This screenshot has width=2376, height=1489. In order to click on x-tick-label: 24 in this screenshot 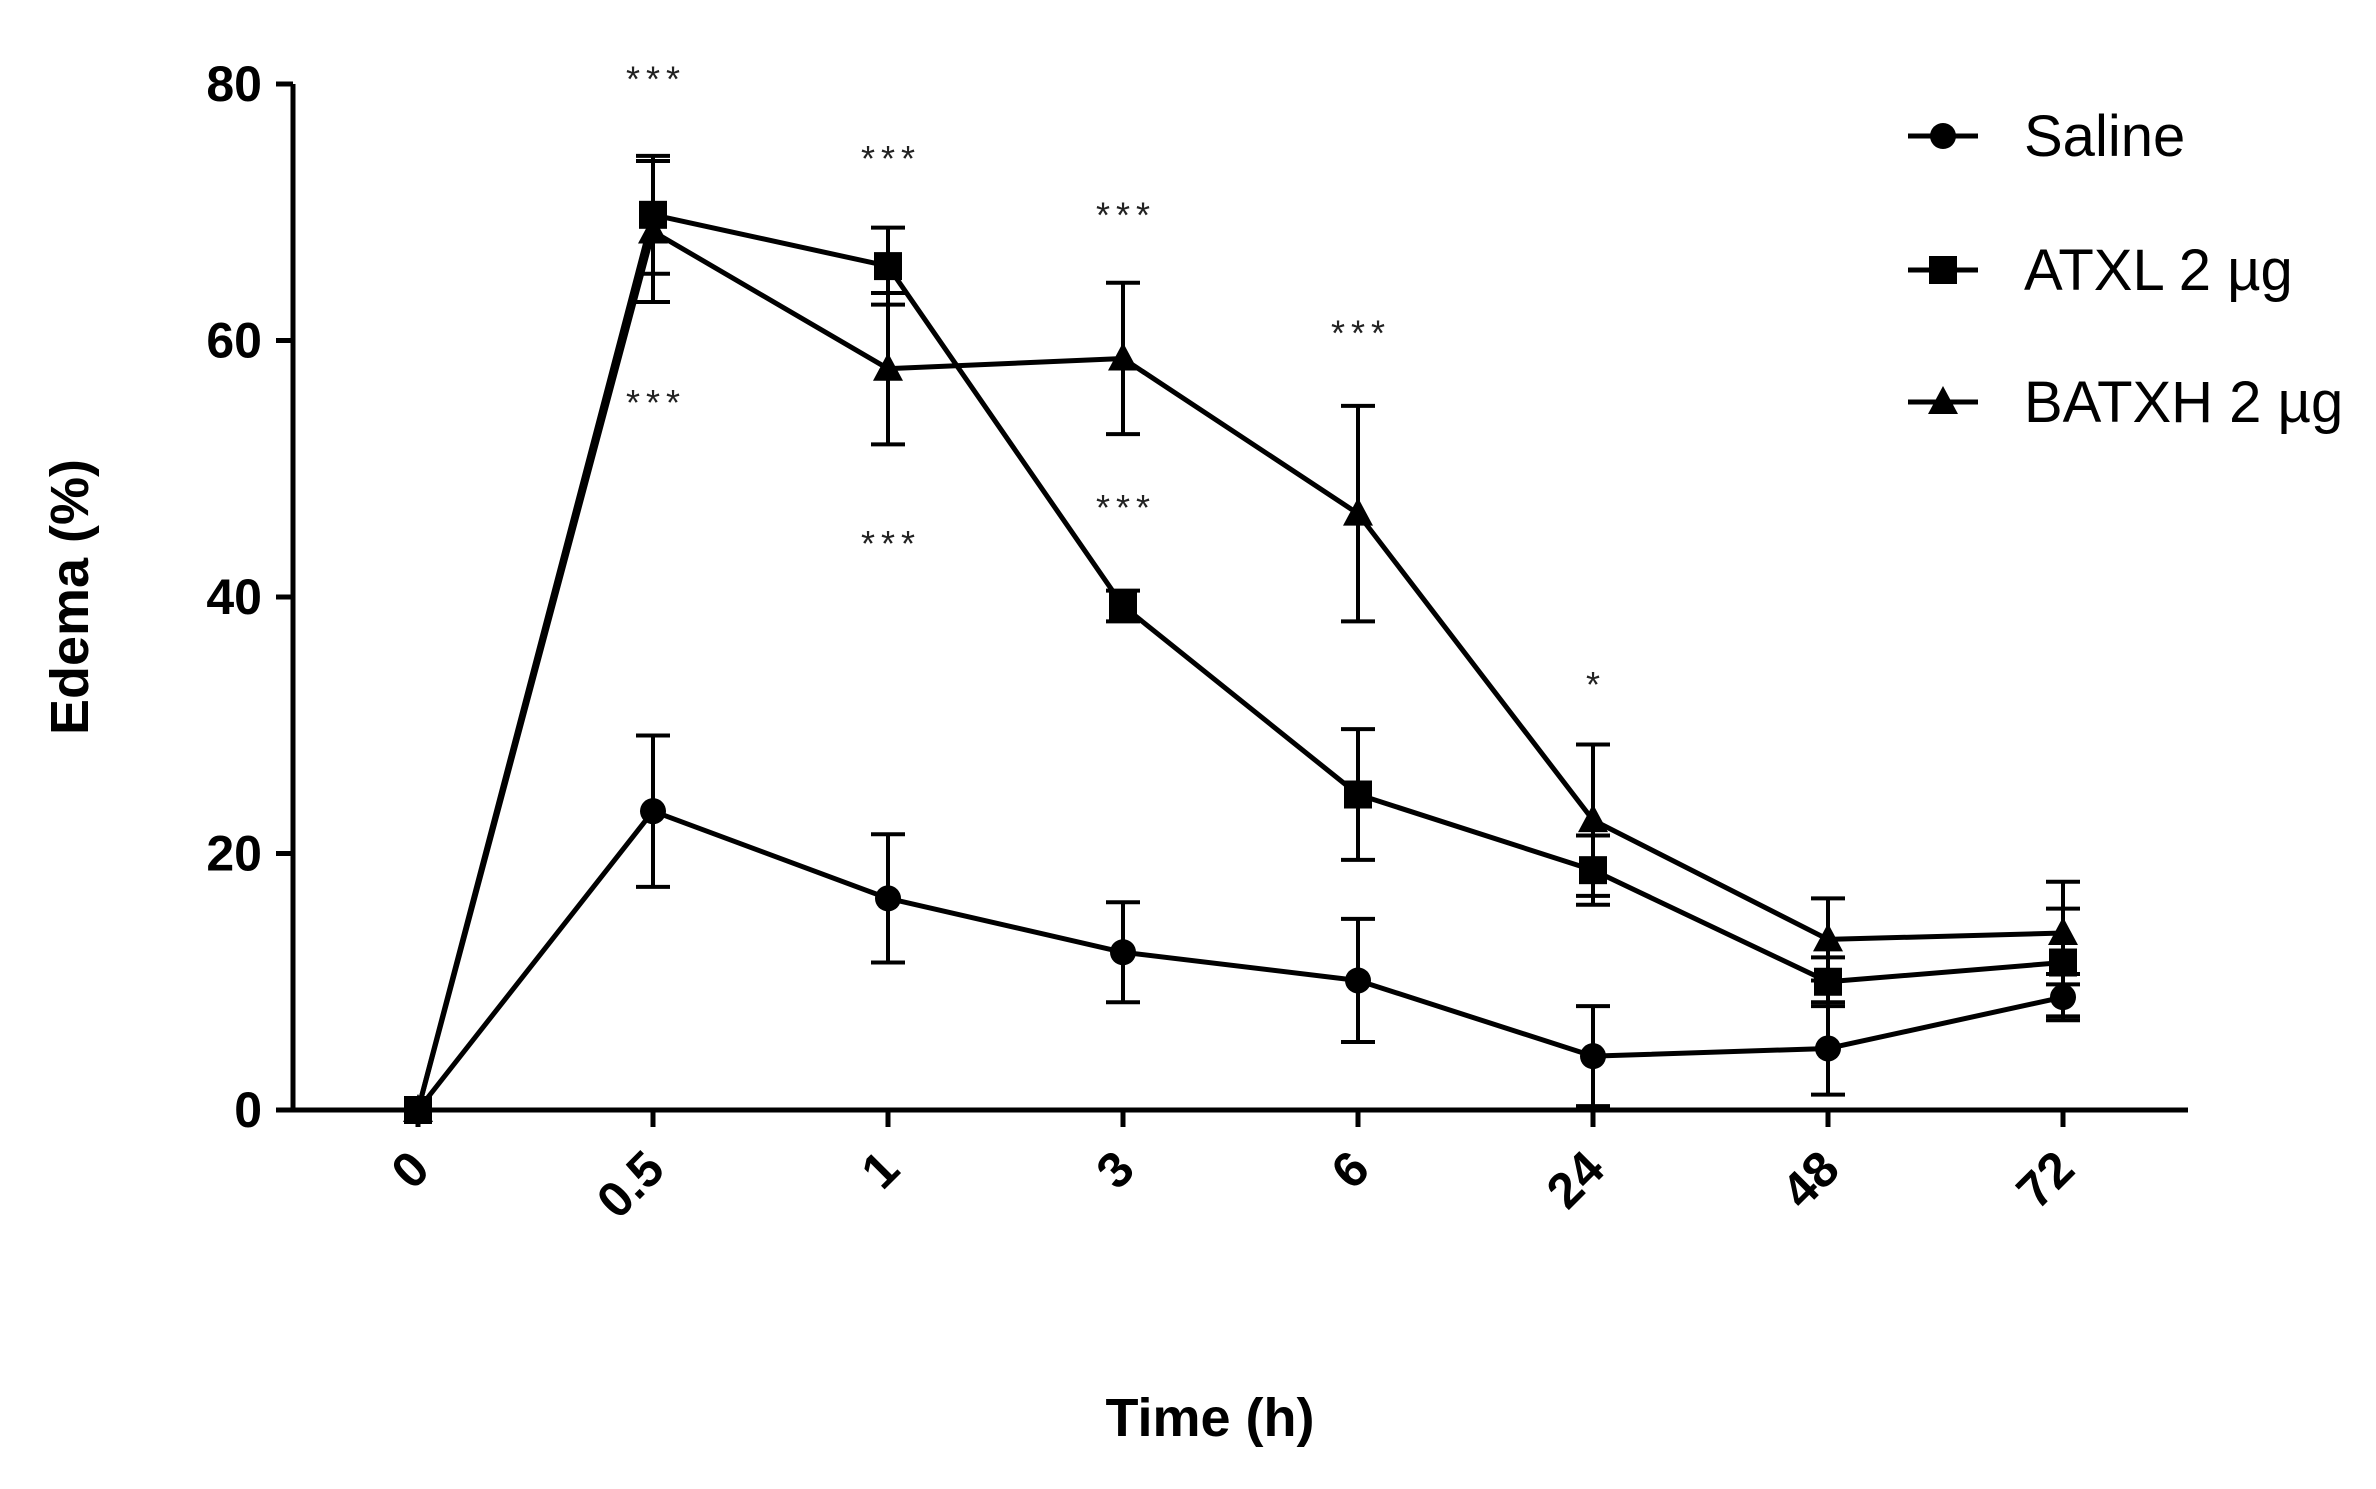, I will do `click(1575, 1179)`.